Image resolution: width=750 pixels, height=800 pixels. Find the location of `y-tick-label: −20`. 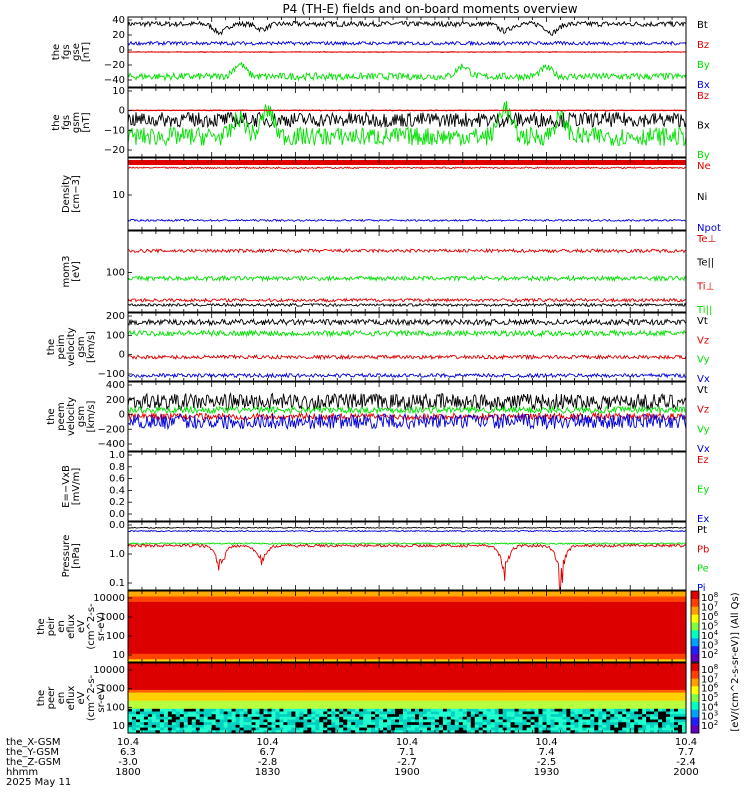

y-tick-label: −20 is located at coordinates (114, 150).